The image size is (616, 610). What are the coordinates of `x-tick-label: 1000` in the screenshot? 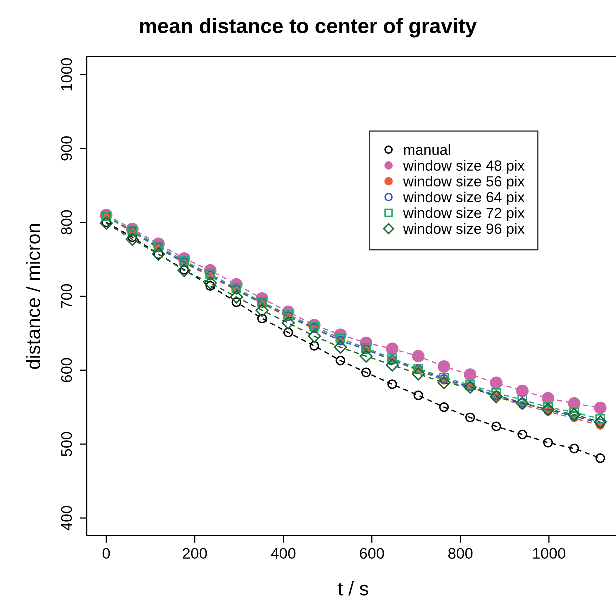 It's located at (549, 554).